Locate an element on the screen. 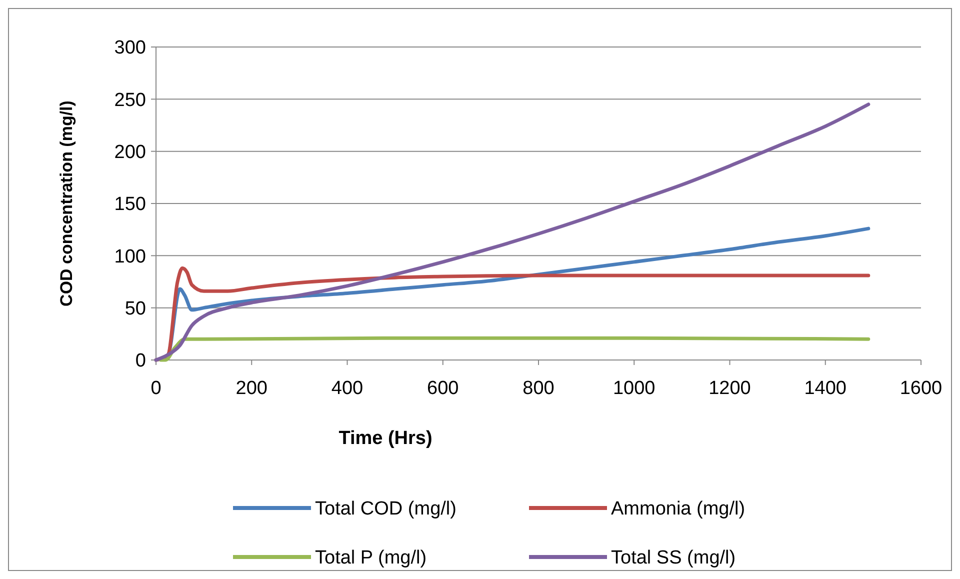 This screenshot has width=960, height=579. x-tick-label: 1600 is located at coordinates (921, 388).